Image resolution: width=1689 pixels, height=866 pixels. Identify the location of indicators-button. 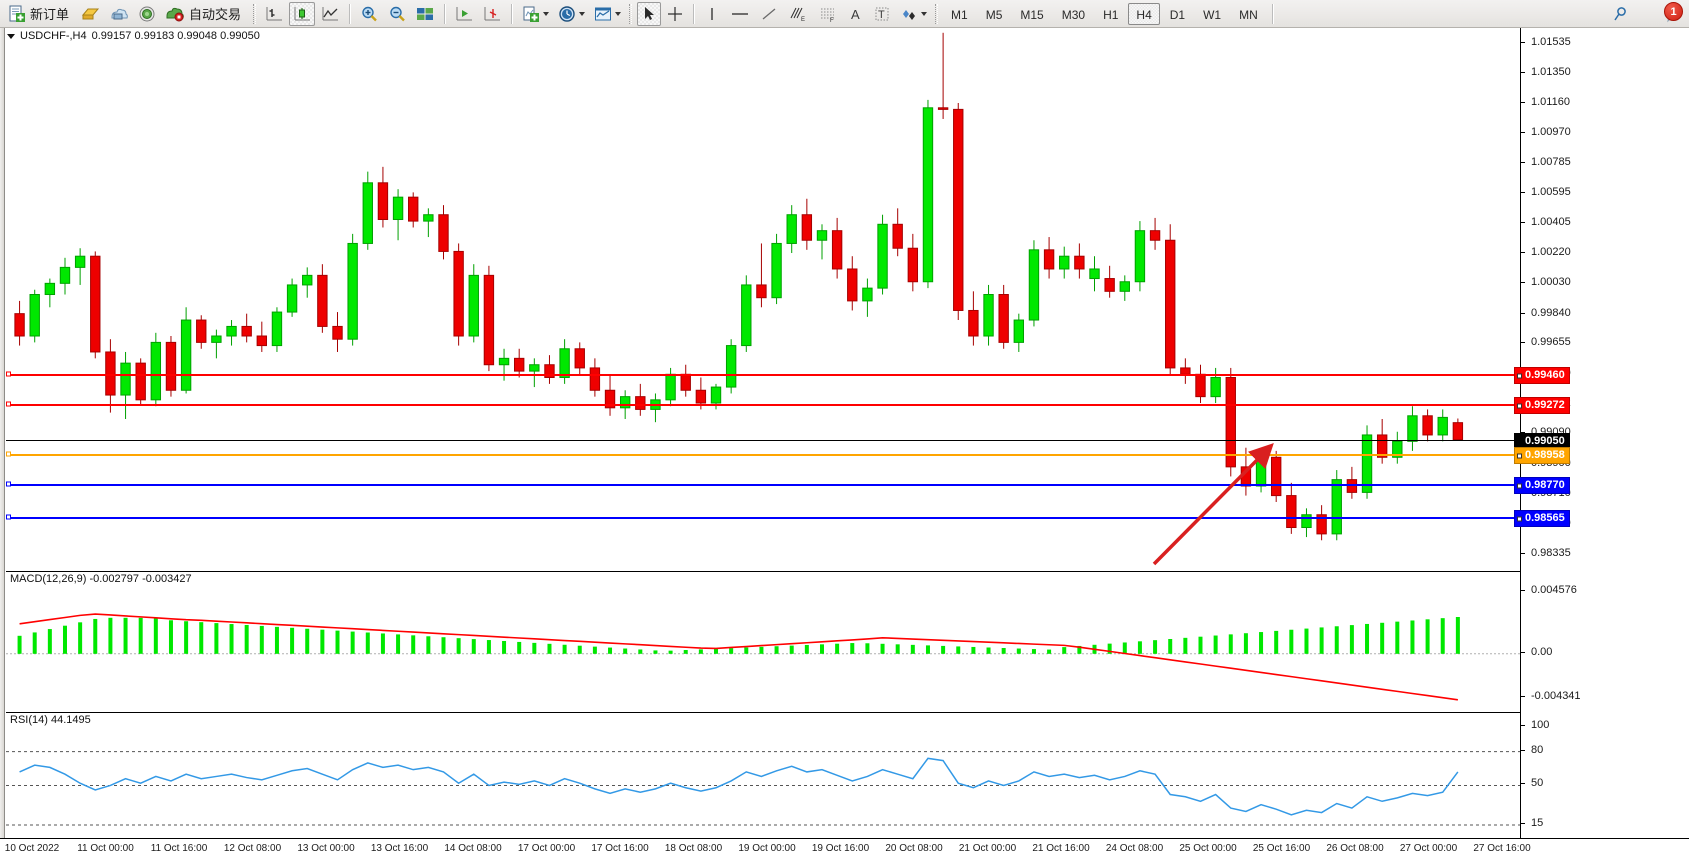
(607, 14).